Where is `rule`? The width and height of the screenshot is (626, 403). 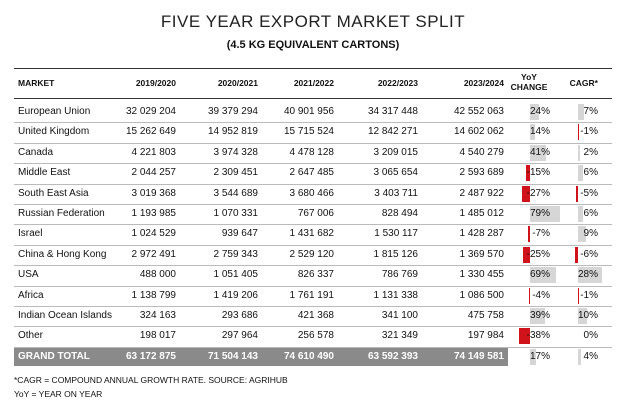 rule is located at coordinates (313, 68).